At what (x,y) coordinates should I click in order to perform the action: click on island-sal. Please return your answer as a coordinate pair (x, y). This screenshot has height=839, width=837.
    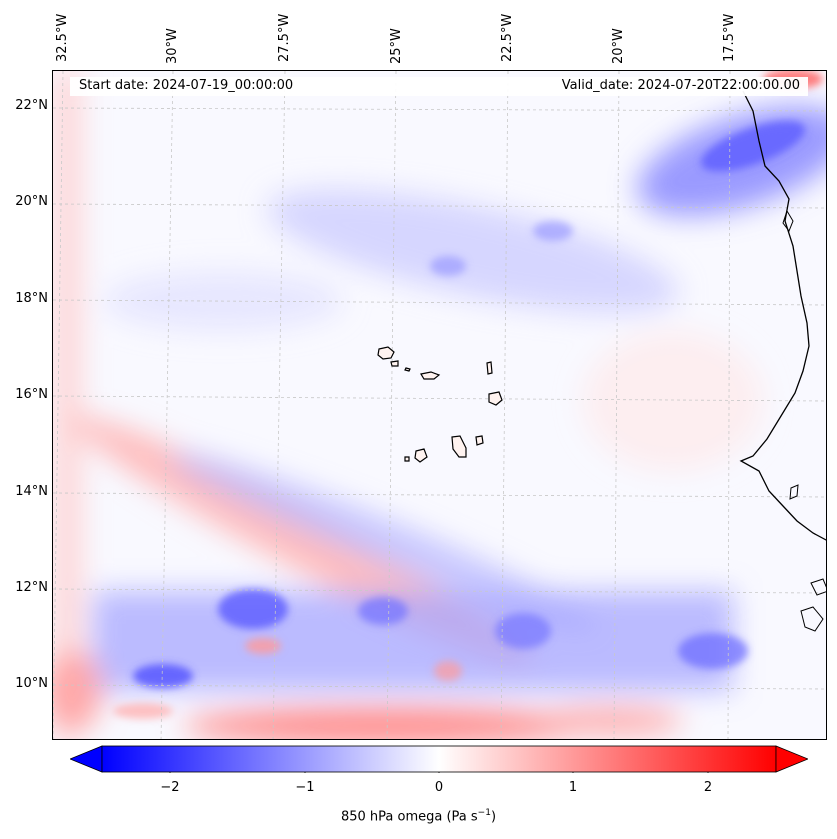
    Looking at the image, I should click on (489, 368).